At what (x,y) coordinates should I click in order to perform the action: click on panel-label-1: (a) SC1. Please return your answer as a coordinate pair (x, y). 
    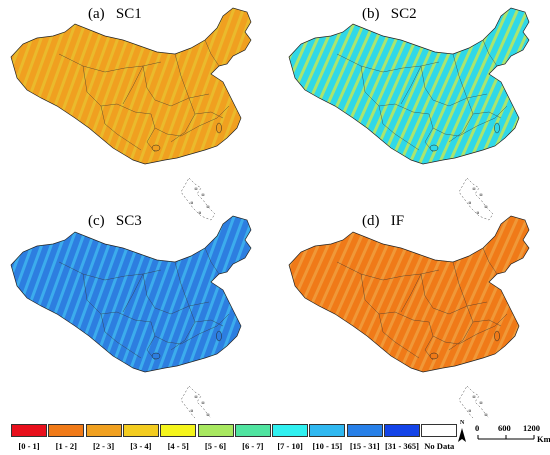
    Looking at the image, I should click on (115, 14).